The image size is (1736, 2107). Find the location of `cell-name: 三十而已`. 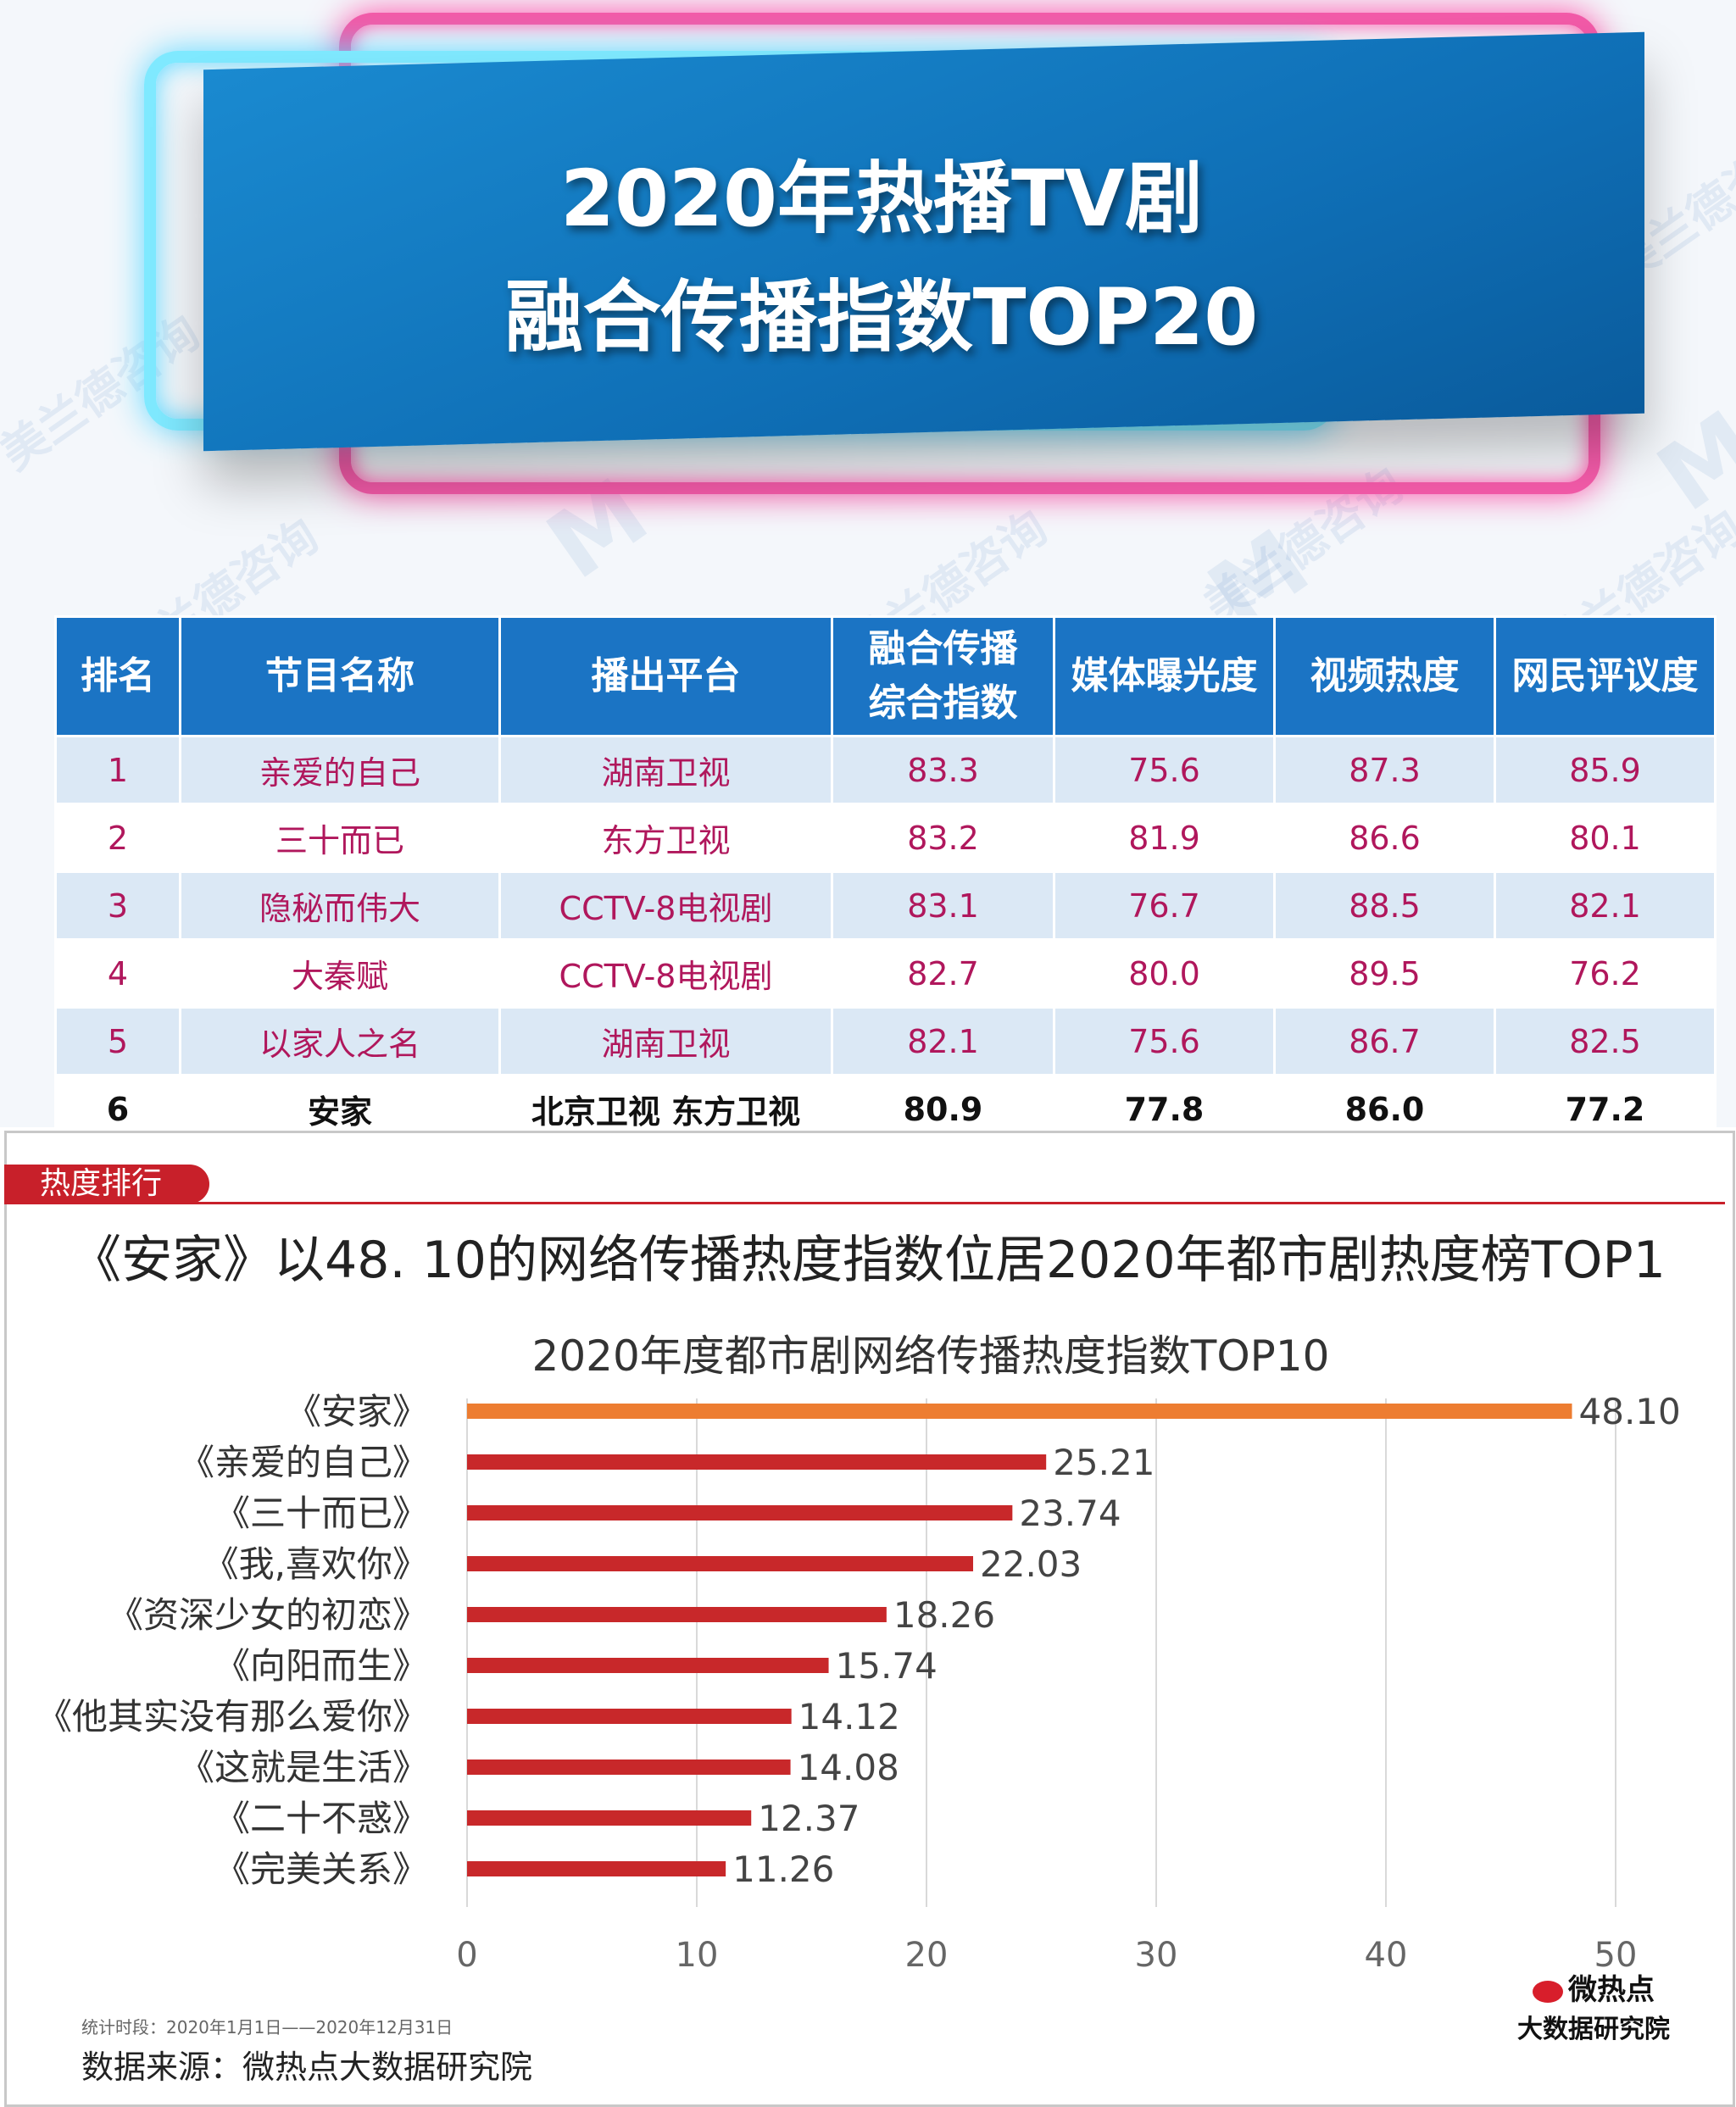

cell-name: 三十而已 is located at coordinates (340, 838).